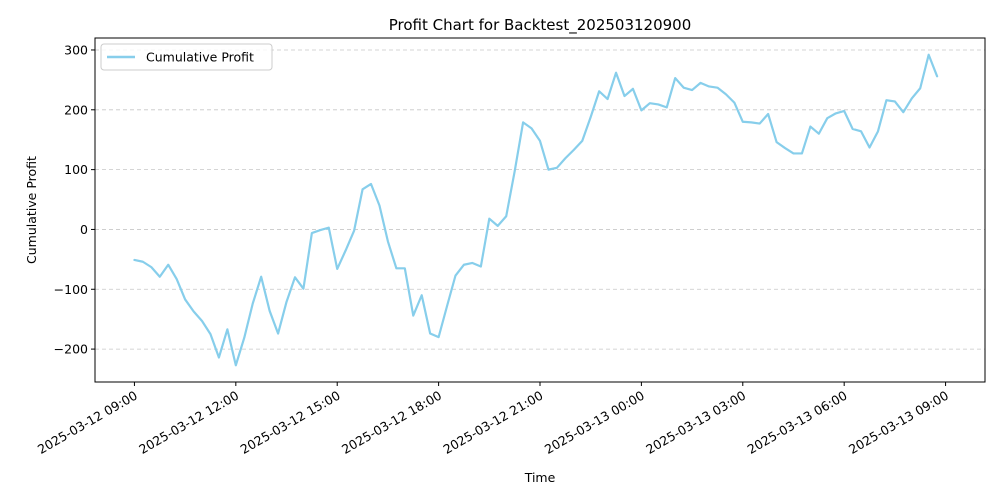 This screenshot has width=1000, height=500. What do you see at coordinates (74, 199) in the screenshot?
I see `y-axis: −200 −100 0 100 200 300` at bounding box center [74, 199].